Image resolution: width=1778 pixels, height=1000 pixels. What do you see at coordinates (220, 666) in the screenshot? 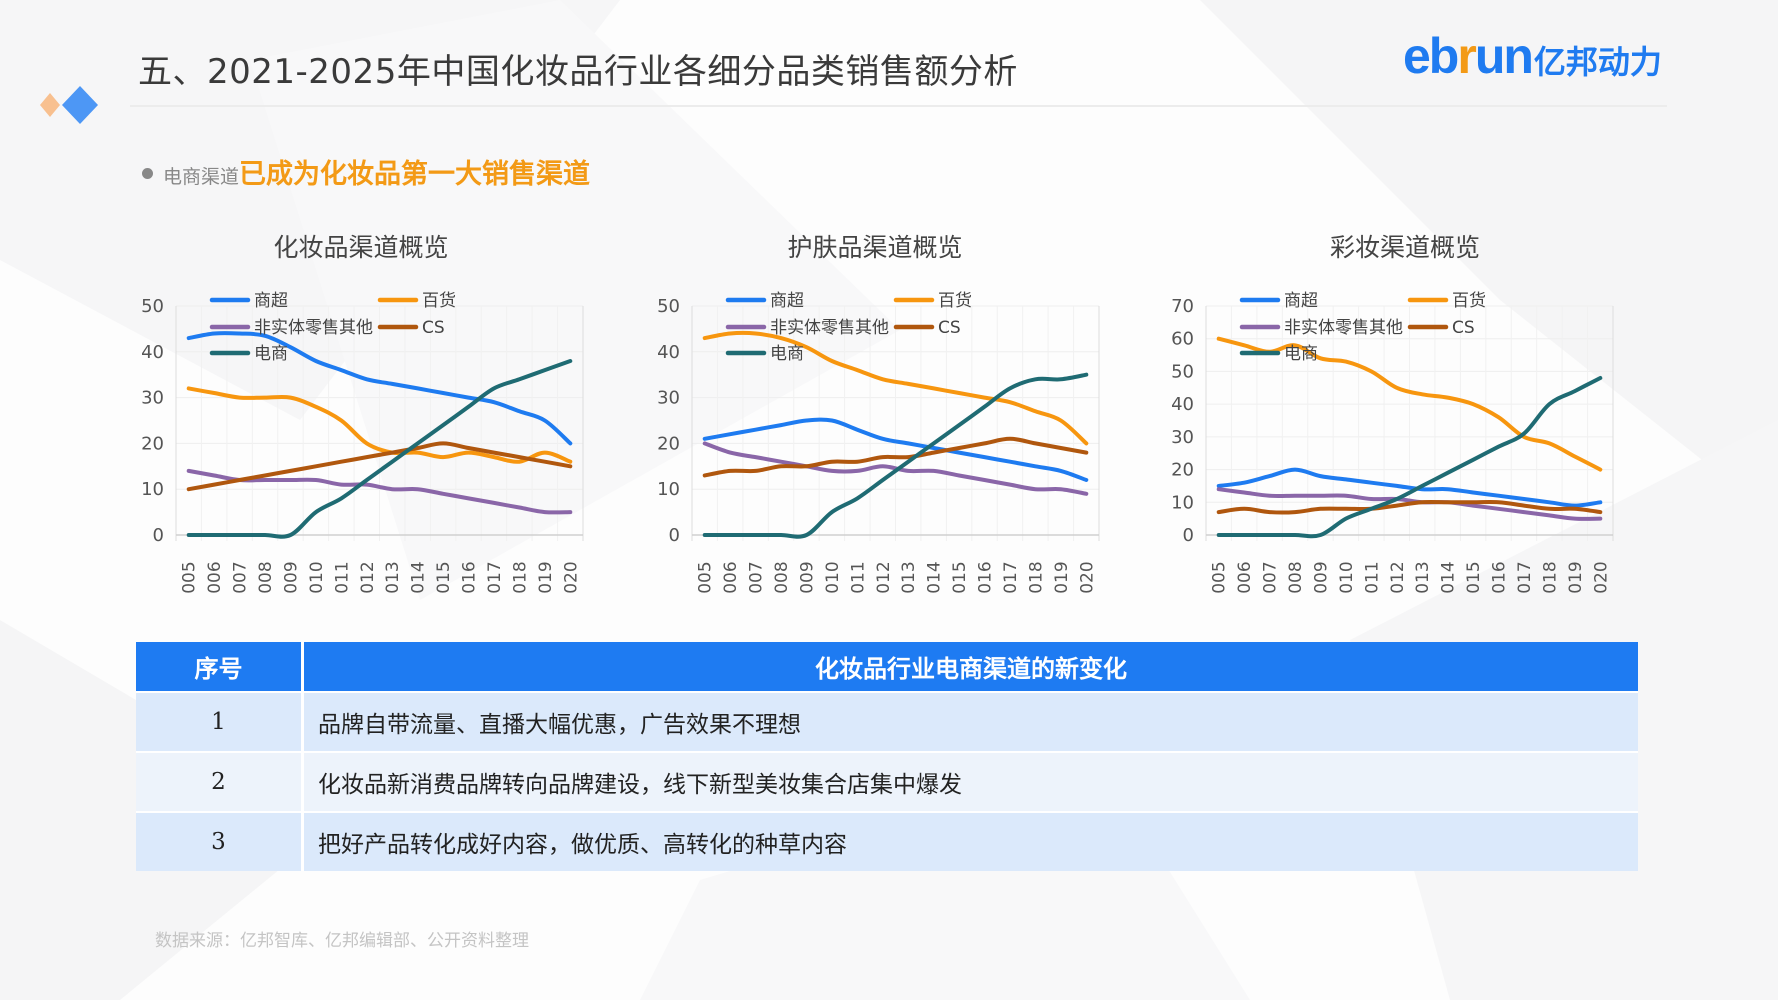
I see `header-index: 序号` at bounding box center [220, 666].